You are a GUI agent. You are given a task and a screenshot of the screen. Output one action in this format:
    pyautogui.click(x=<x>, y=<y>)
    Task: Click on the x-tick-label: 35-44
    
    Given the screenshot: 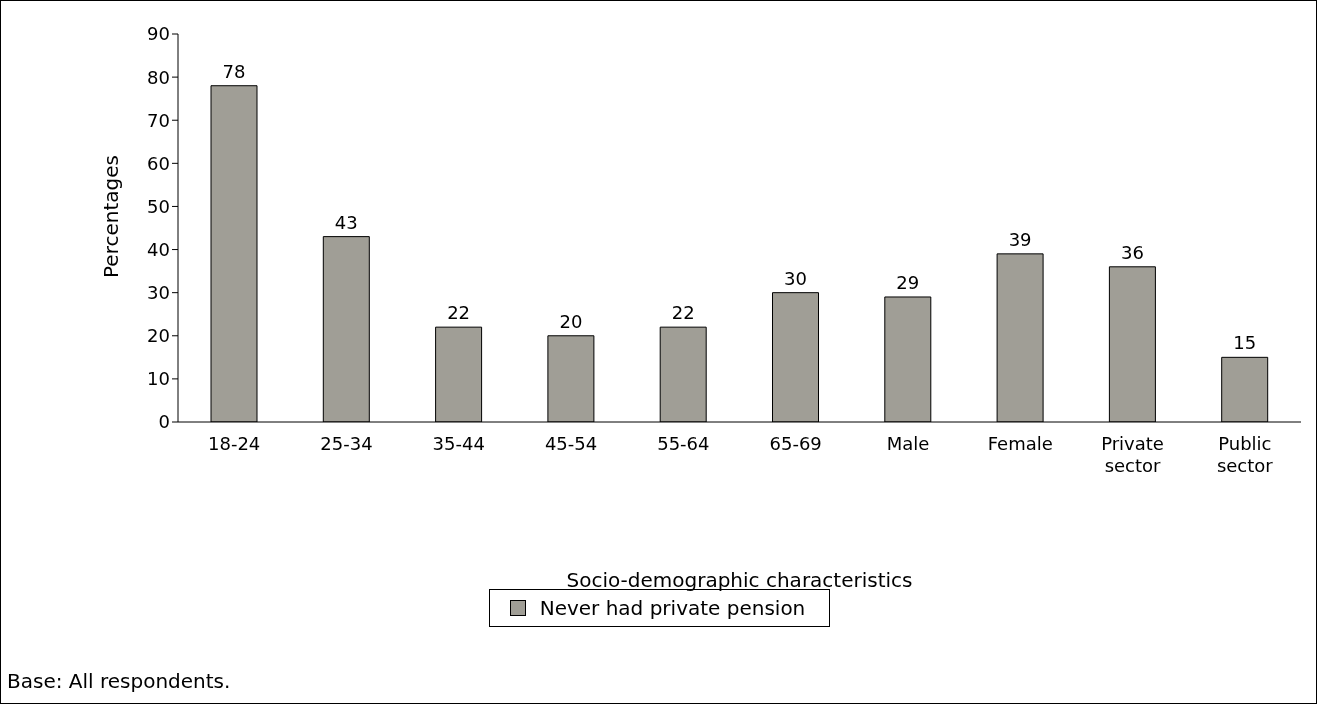 What is the action you would take?
    pyautogui.click(x=458, y=443)
    